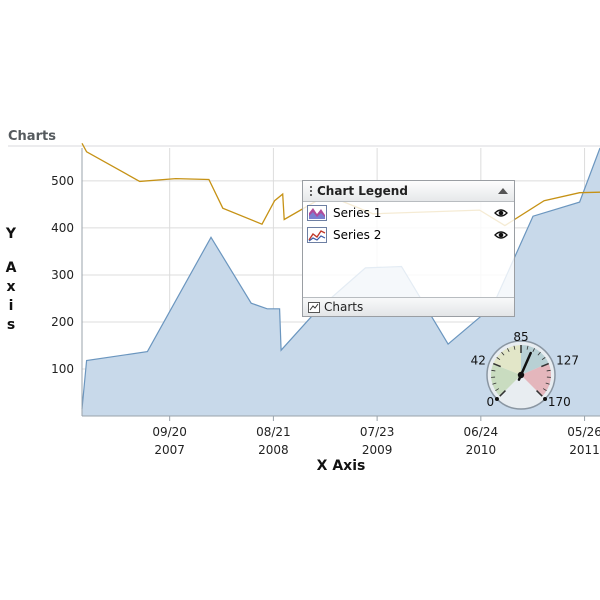  I want to click on gauge-label: 42, so click(478, 360).